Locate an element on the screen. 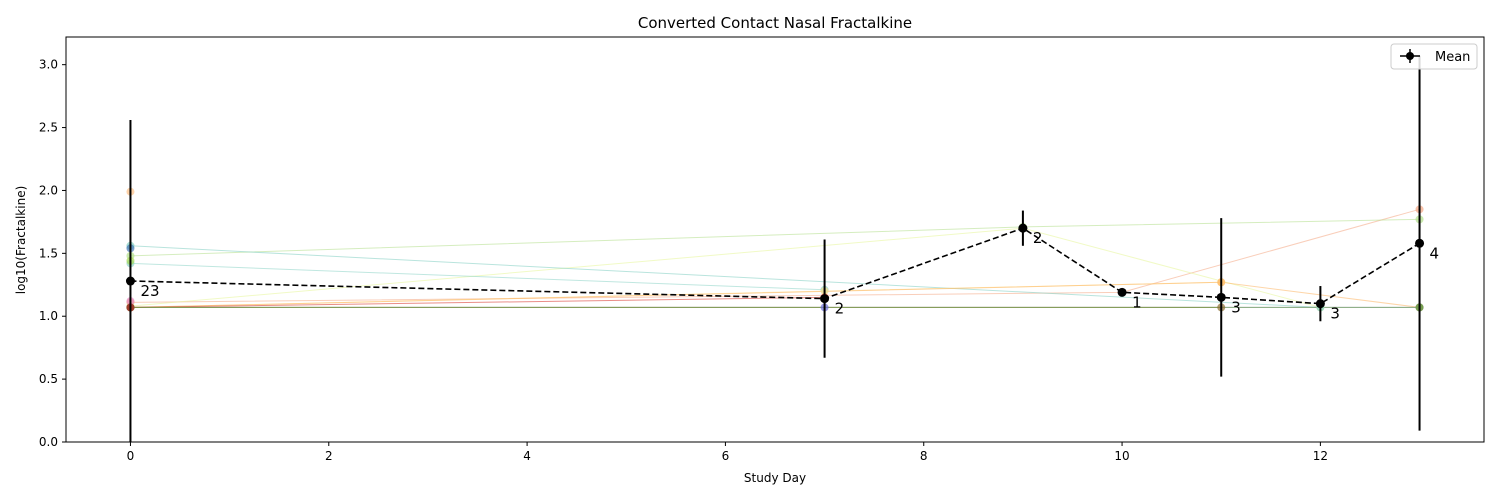  y-tick-label: 2.5 is located at coordinates (48, 128).